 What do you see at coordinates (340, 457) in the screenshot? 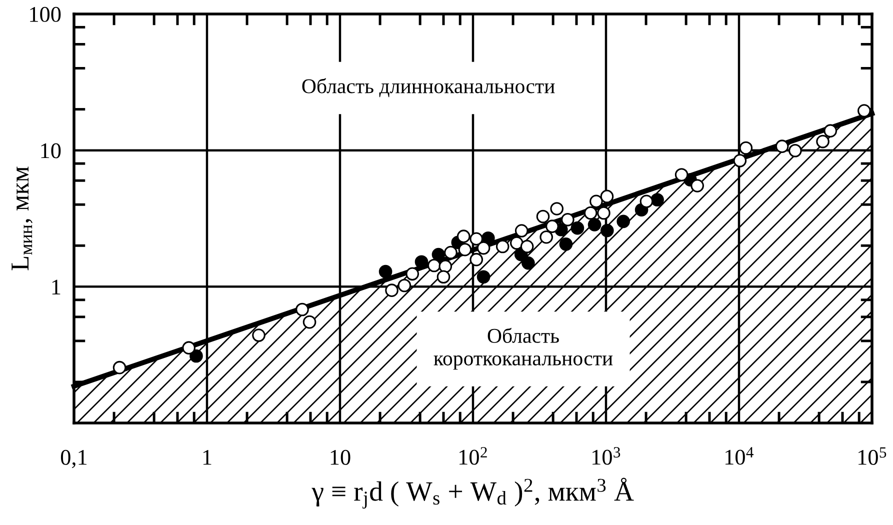
I see `x-tick-label: 10` at bounding box center [340, 457].